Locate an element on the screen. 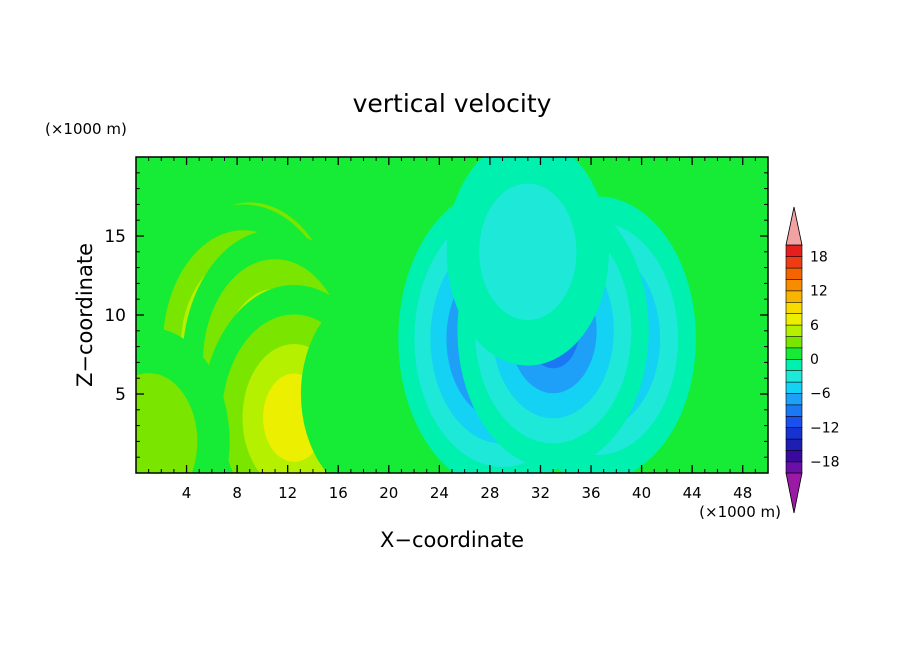 The width and height of the screenshot is (904, 654). colorbar: 18 12 6 0 −6 −12 −18 is located at coordinates (812, 360).